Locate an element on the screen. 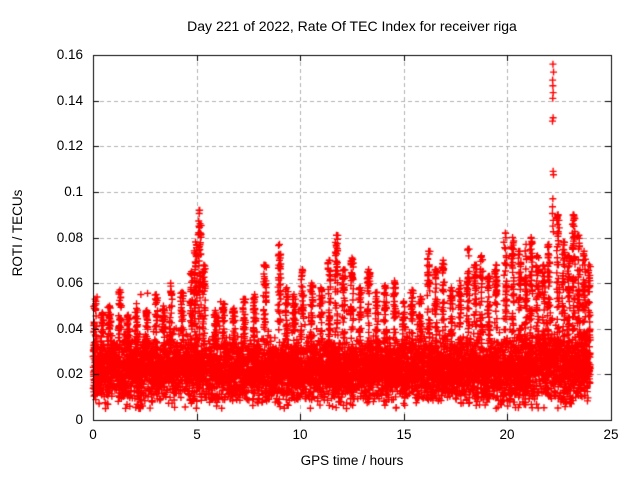 Image resolution: width=640 pixels, height=480 pixels. y-tick-label: 0.08 is located at coordinates (69, 237).